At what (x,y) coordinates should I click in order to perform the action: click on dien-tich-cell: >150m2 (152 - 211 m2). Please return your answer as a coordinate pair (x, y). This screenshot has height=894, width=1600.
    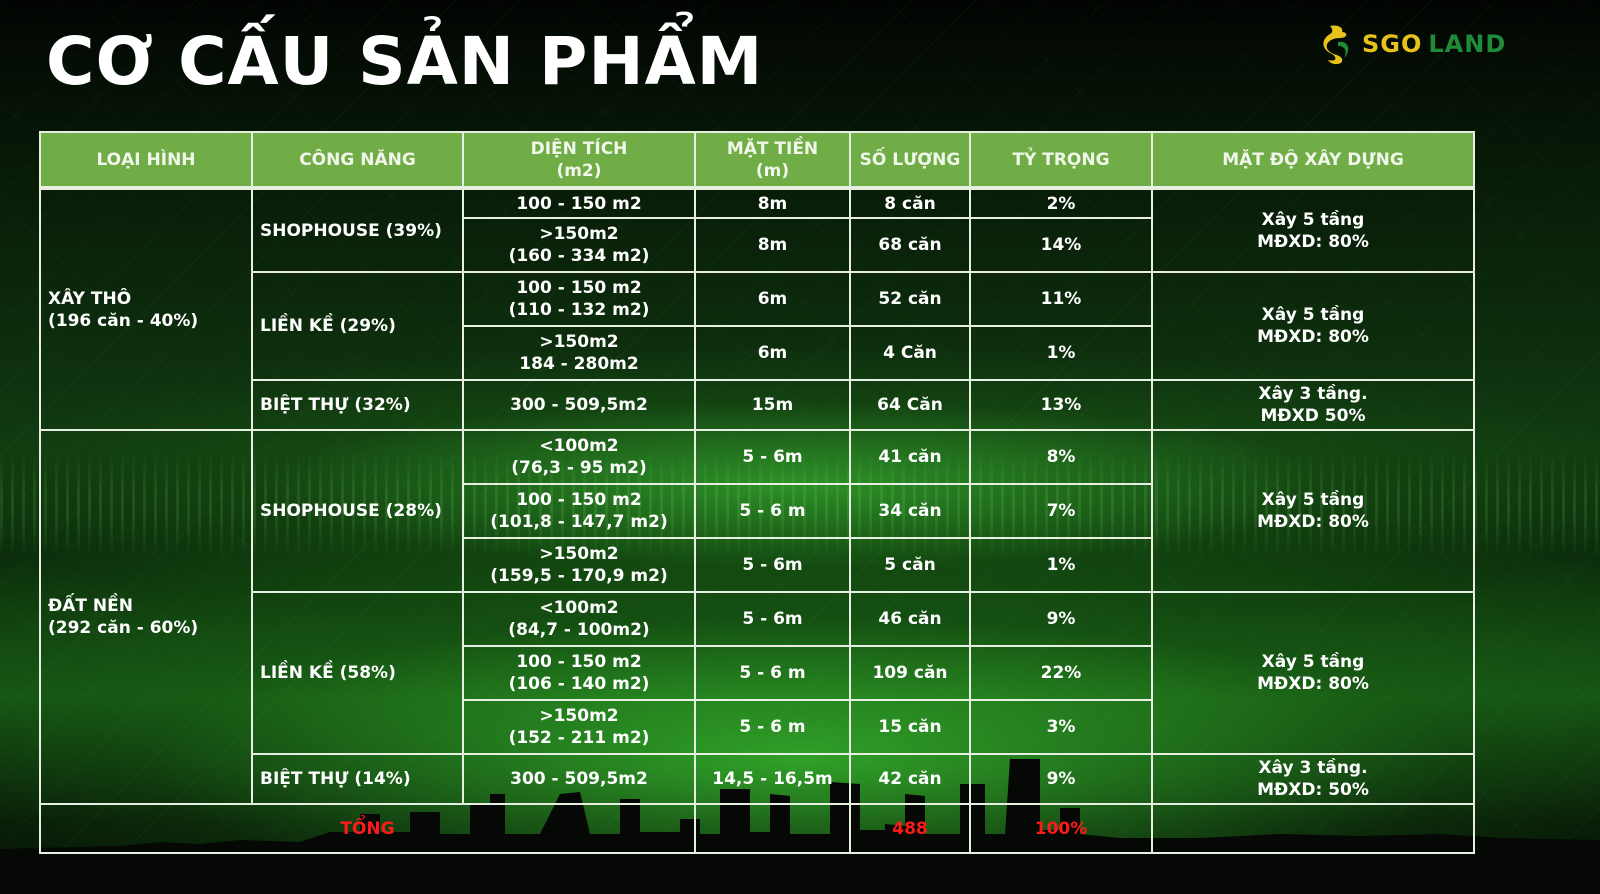
    Looking at the image, I should click on (579, 727).